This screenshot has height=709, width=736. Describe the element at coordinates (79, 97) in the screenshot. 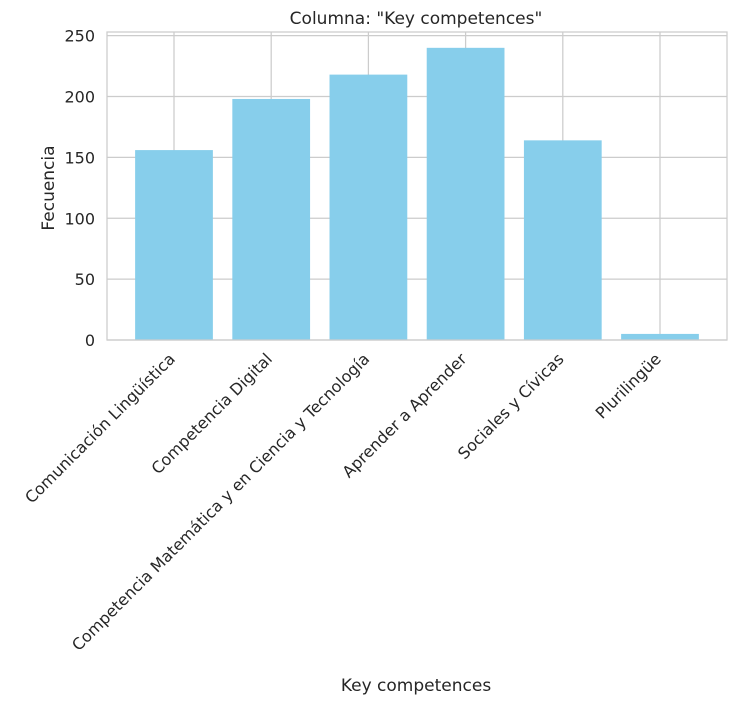

I see `y-tick-label: 200` at that location.